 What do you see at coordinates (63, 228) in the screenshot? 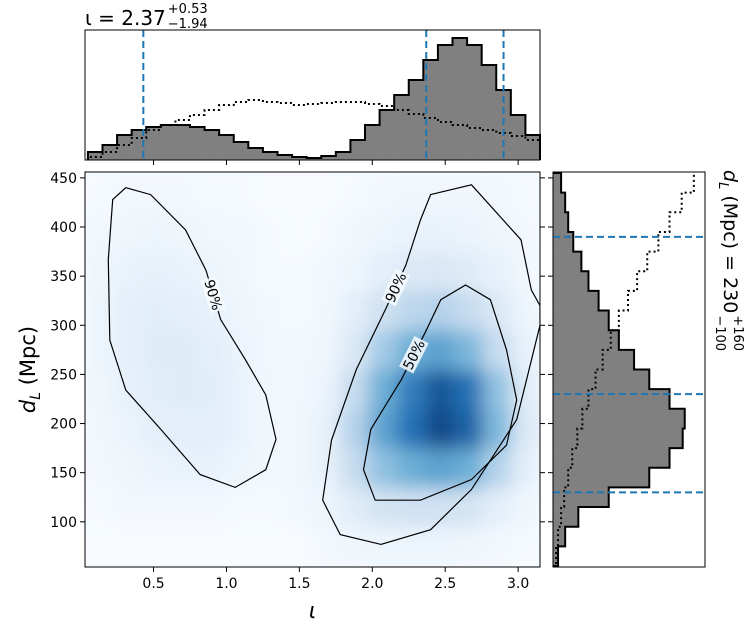
I see `y-tick-label: 400` at bounding box center [63, 228].